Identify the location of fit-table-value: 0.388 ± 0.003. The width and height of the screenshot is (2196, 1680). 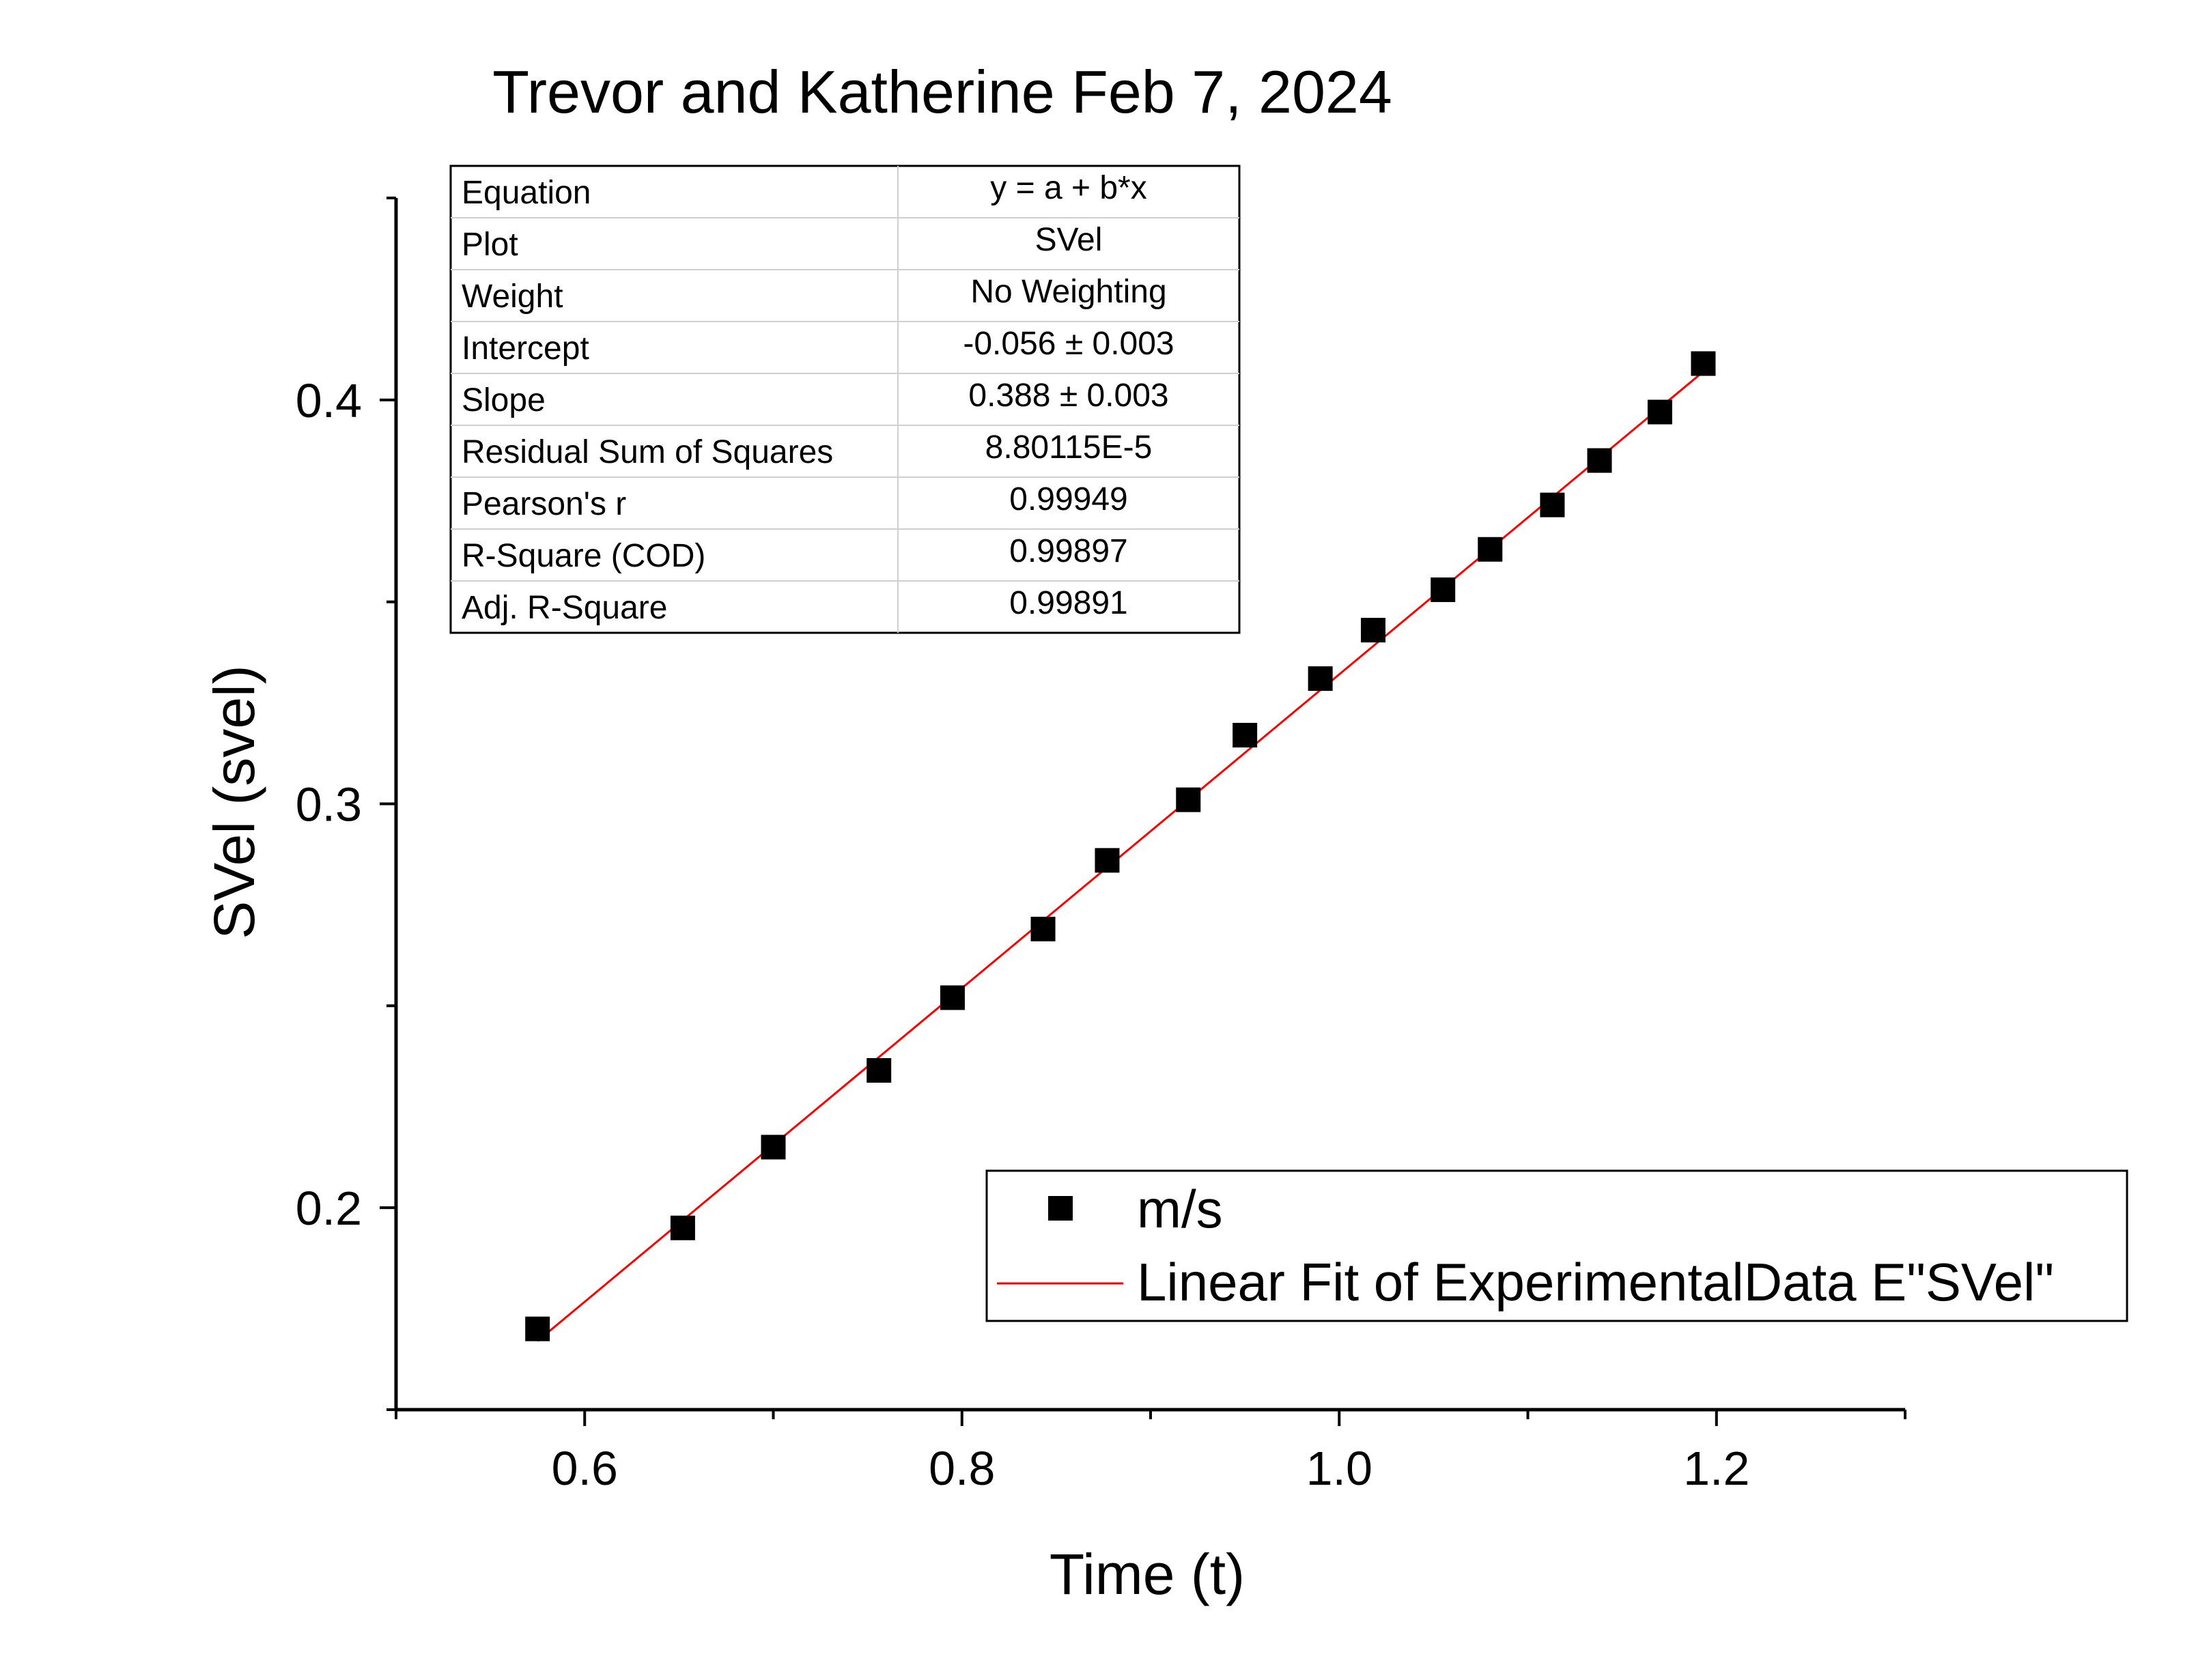
(1068, 396).